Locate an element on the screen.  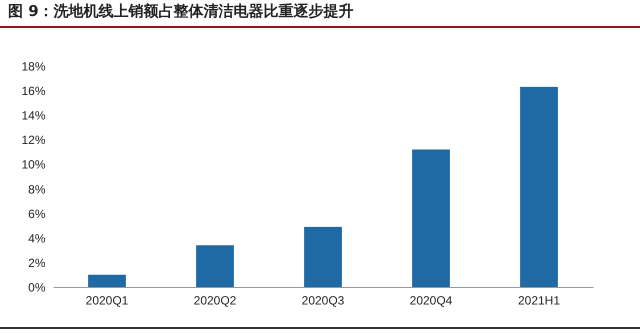
y-tick-label: 4% is located at coordinates (37, 238).